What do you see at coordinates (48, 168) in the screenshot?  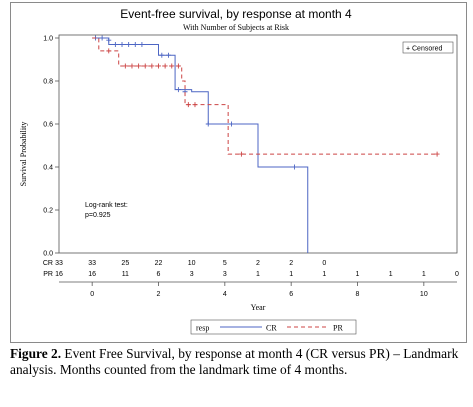 I see `y-tick-label: 0.4` at bounding box center [48, 168].